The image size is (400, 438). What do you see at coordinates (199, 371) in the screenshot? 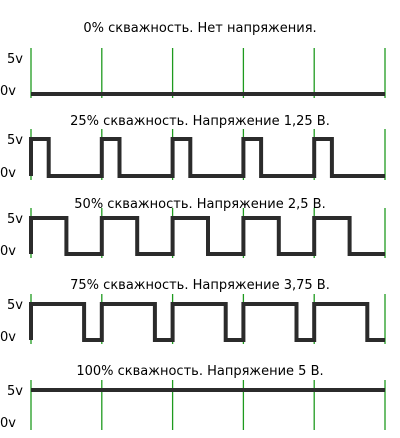
I see `panel-title: 100% скважность. Напряжение 5 В.` at bounding box center [199, 371].